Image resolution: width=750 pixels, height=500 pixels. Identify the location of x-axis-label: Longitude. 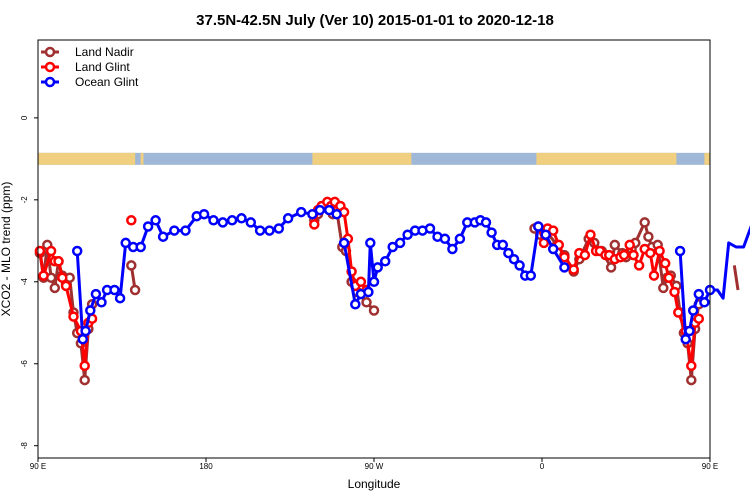
(374, 484).